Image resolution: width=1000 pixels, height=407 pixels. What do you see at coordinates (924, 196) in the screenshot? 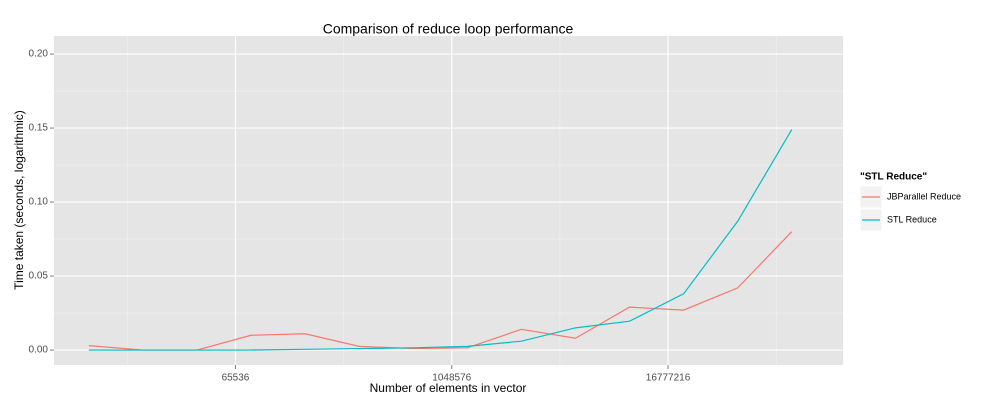
I see `legend-label: JBParallel Reduce` at bounding box center [924, 196].